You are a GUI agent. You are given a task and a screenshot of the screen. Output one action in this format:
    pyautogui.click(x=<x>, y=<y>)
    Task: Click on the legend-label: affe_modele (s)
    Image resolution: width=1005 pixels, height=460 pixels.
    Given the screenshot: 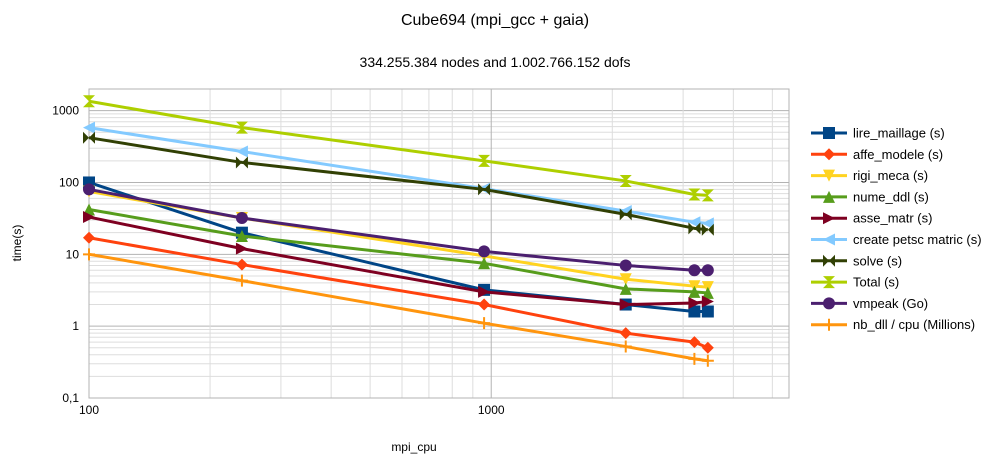 What is the action you would take?
    pyautogui.click(x=898, y=154)
    